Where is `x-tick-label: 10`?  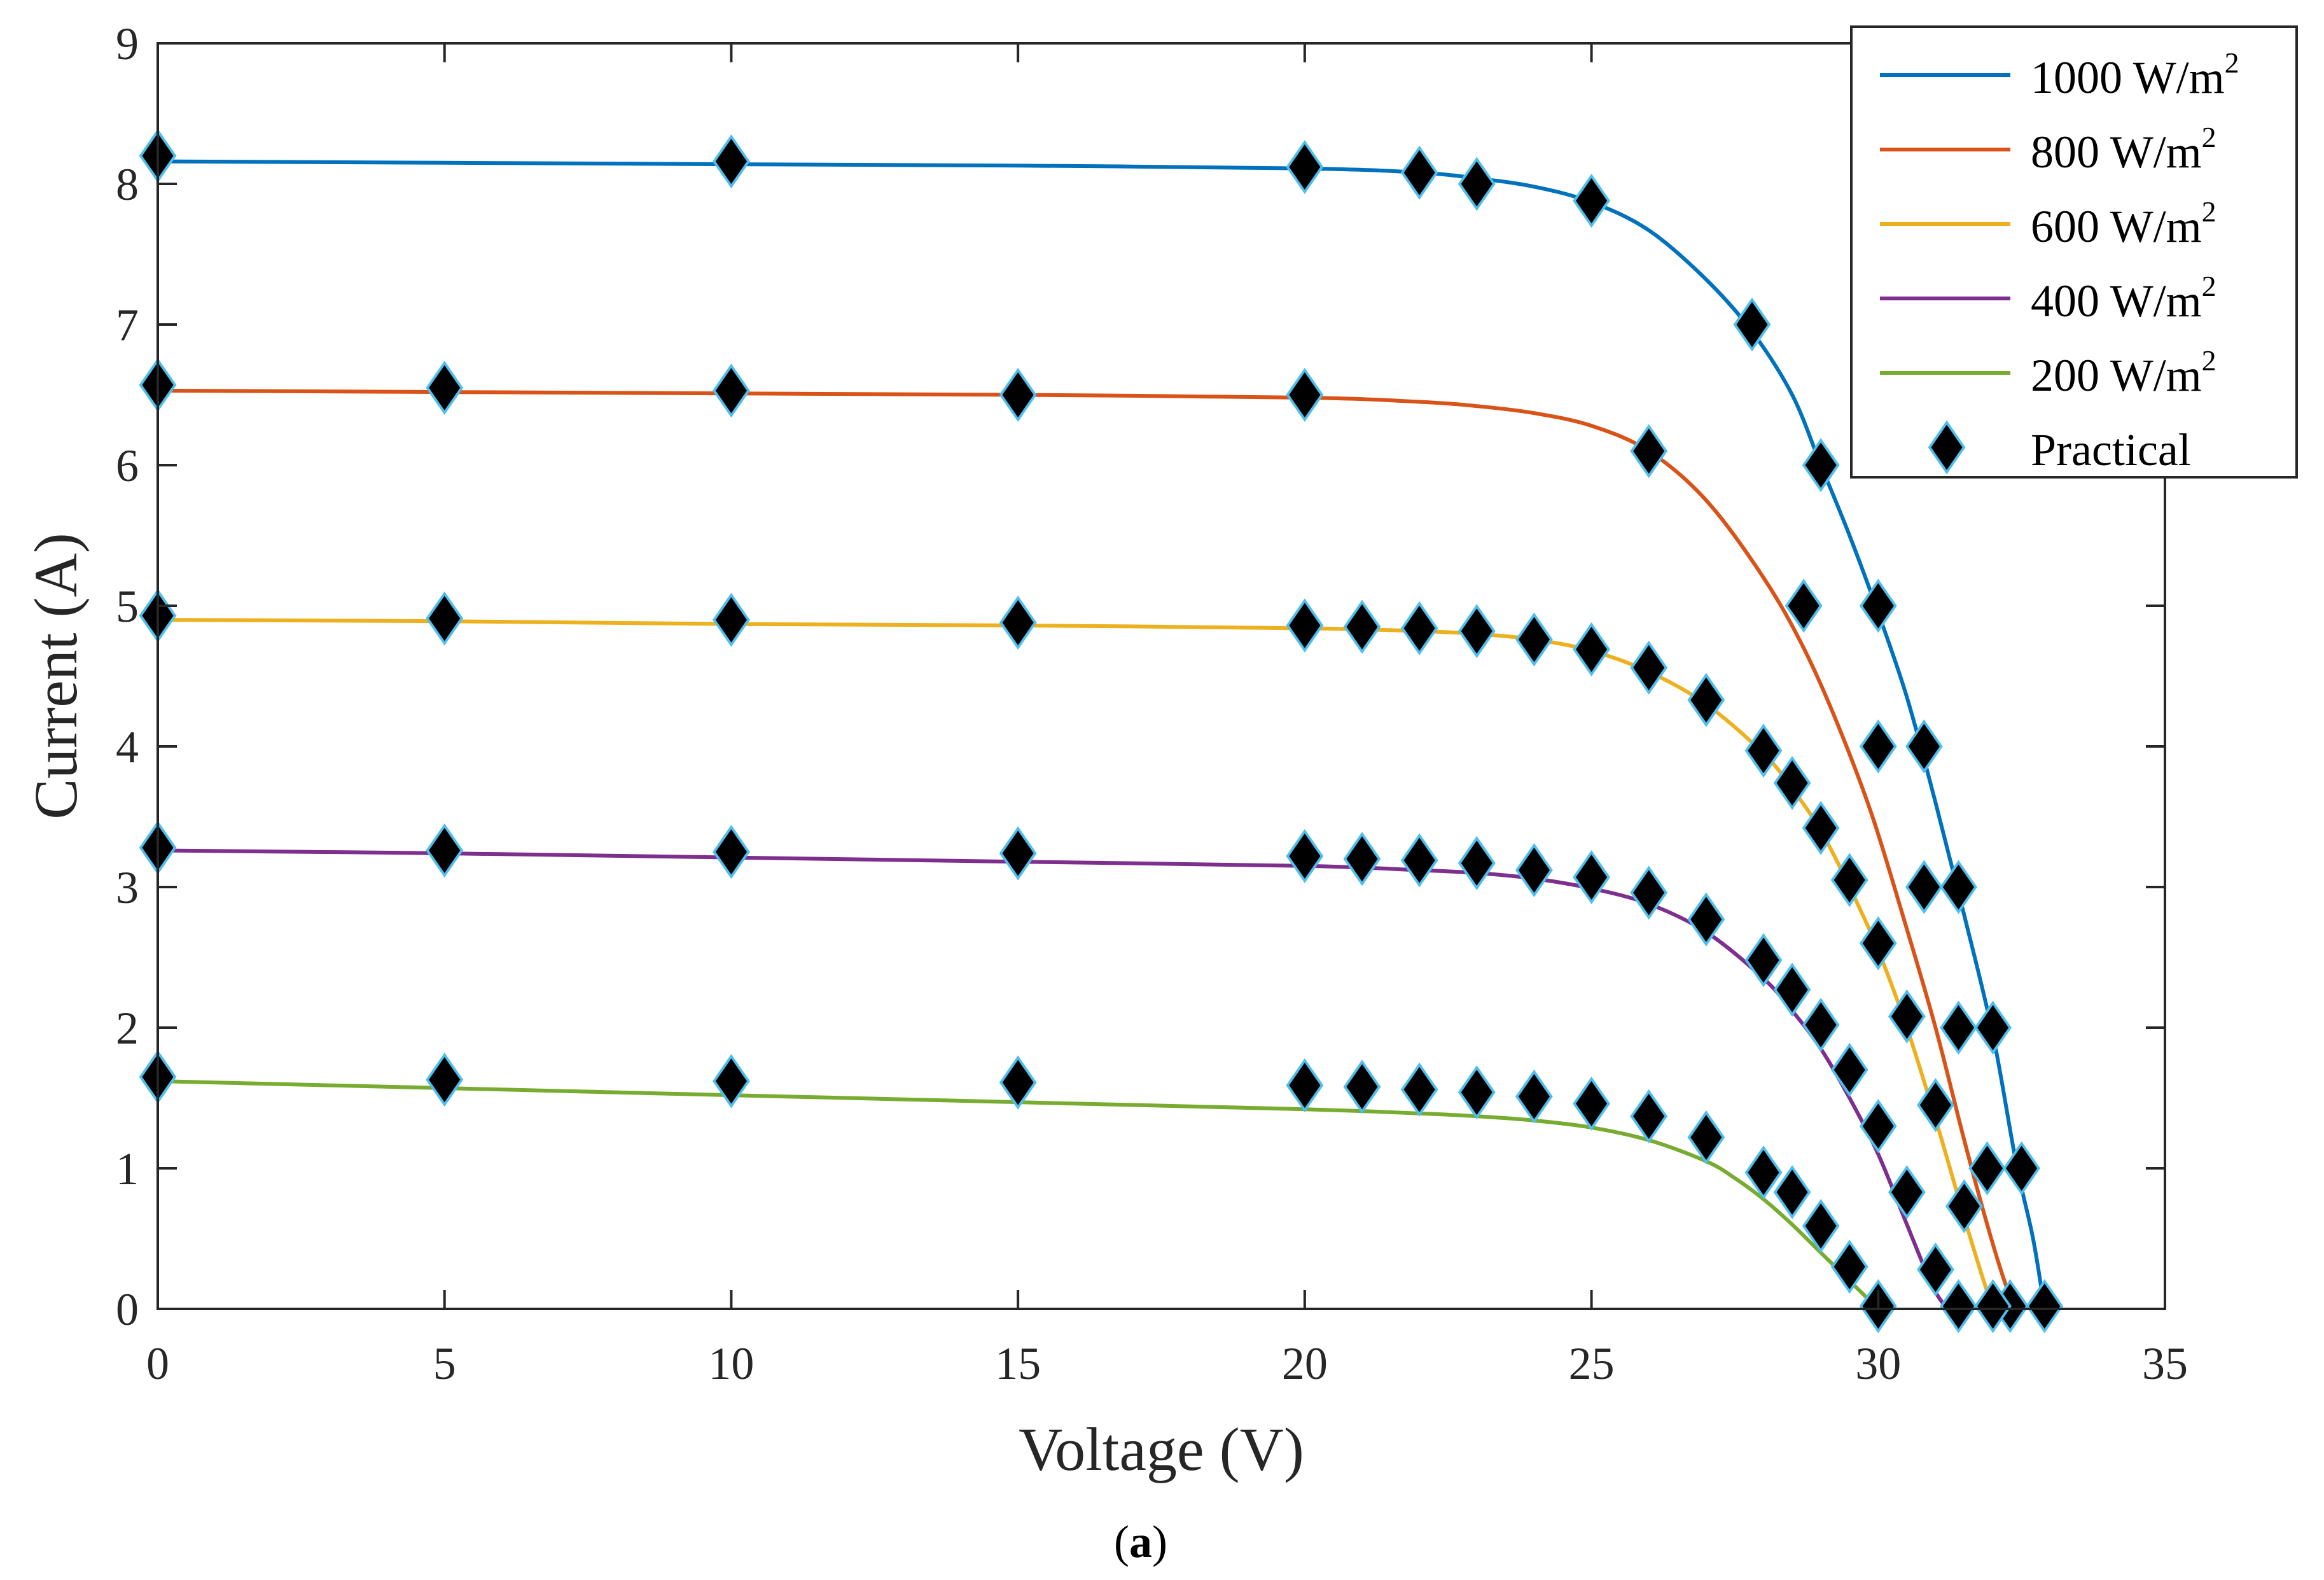
x-tick-label: 10 is located at coordinates (731, 1363).